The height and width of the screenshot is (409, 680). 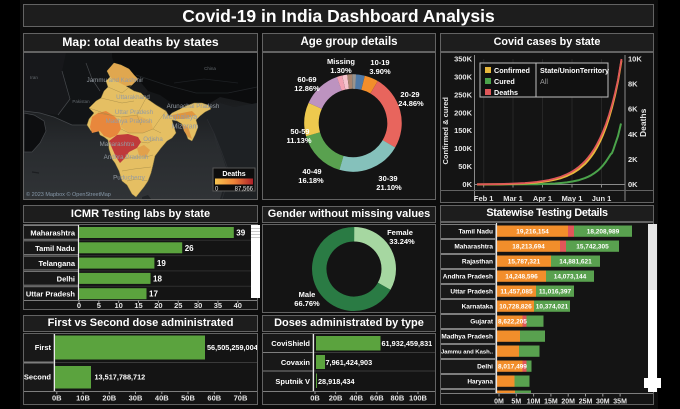 What do you see at coordinates (185, 127) in the screenshot?
I see `svg-text: Mizoram` at bounding box center [185, 127].